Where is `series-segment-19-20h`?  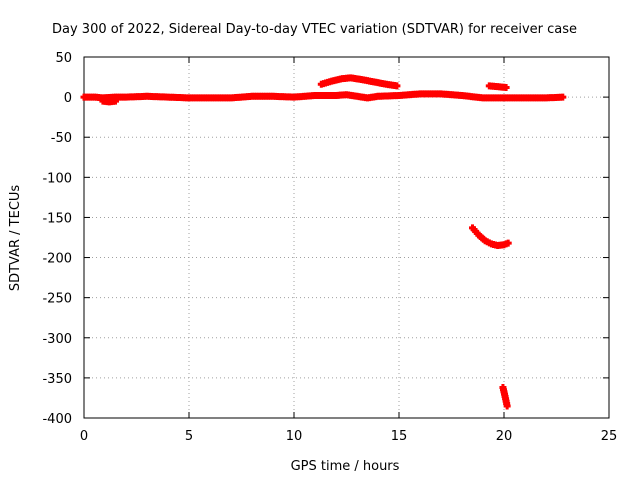 series-segment-19-20h is located at coordinates (497, 86).